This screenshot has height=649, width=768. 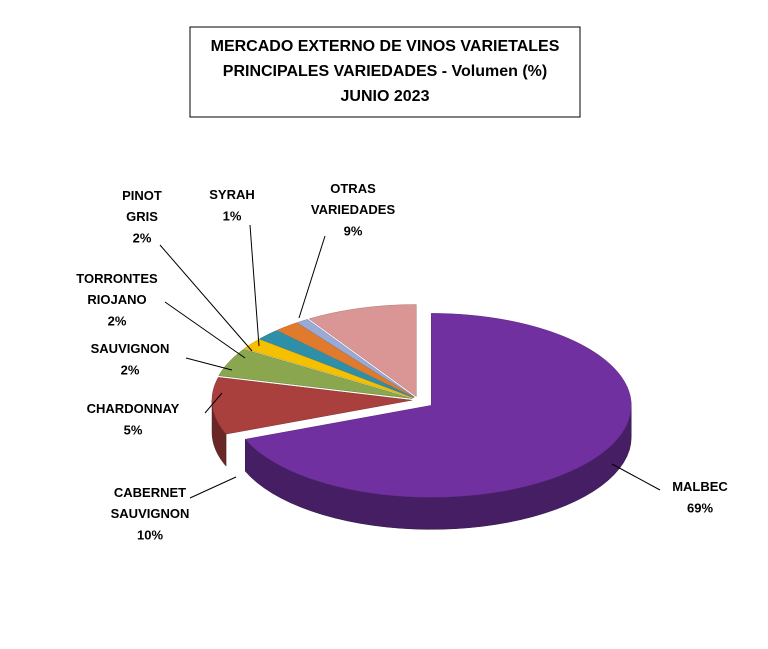 I want to click on slice-label: MALBEC, so click(x=700, y=486).